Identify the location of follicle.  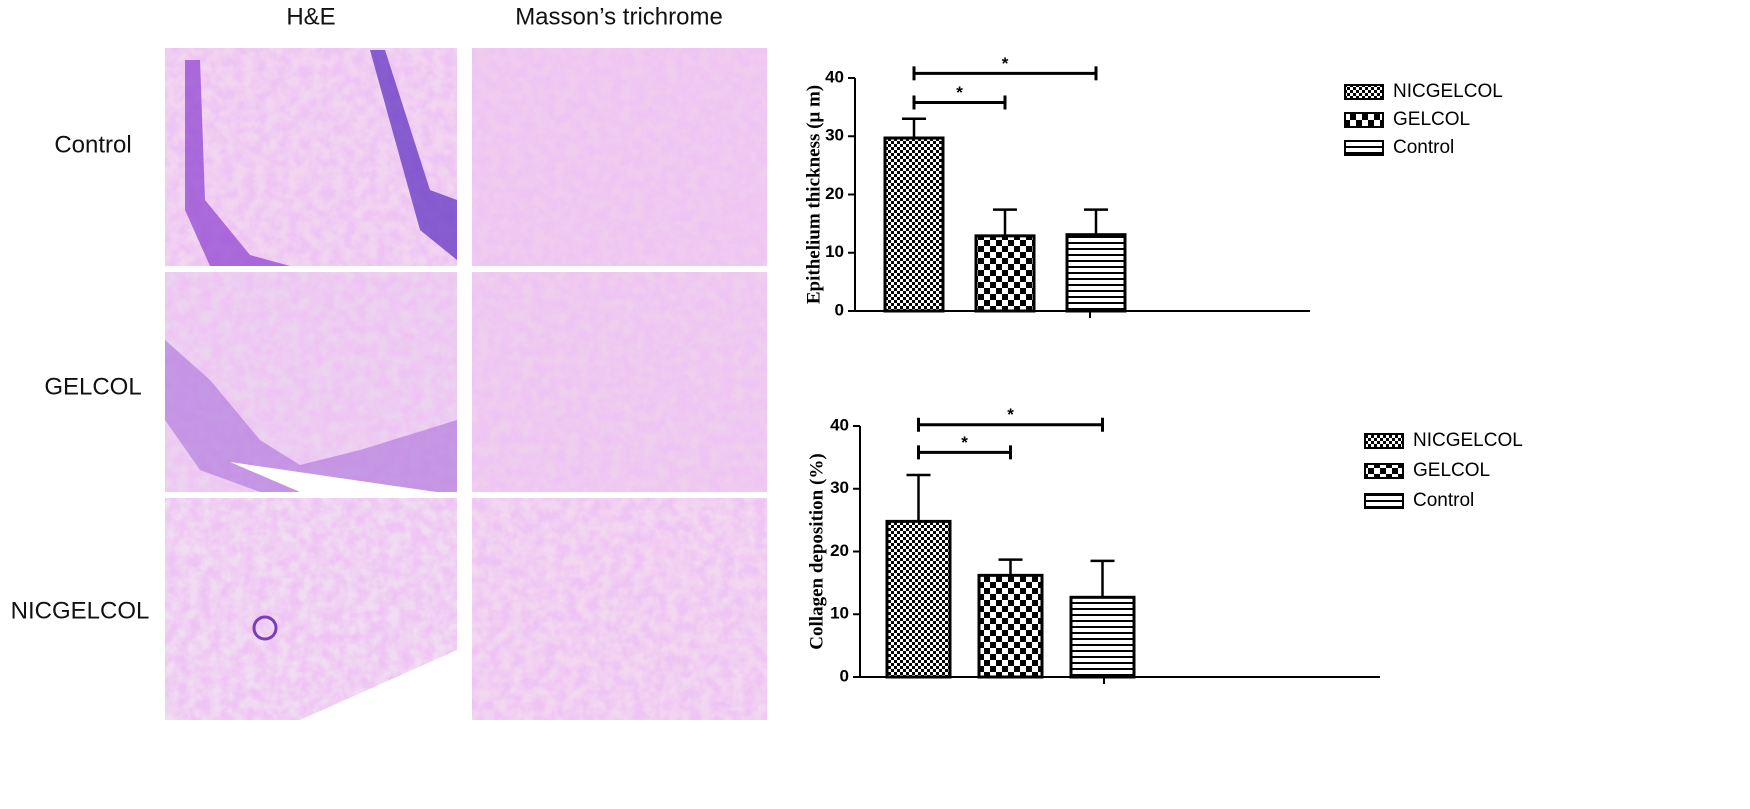
(265, 628).